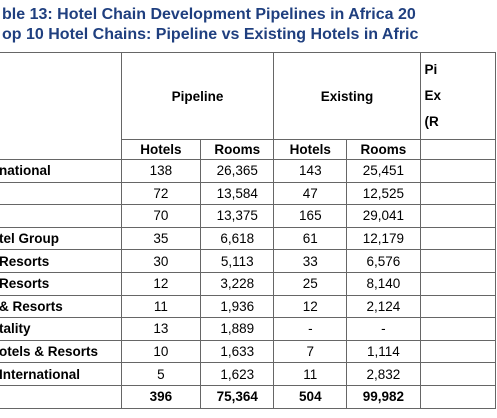 The height and width of the screenshot is (418, 497). Describe the element at coordinates (197, 96) in the screenshot. I see `group-header: Pipeline` at that location.